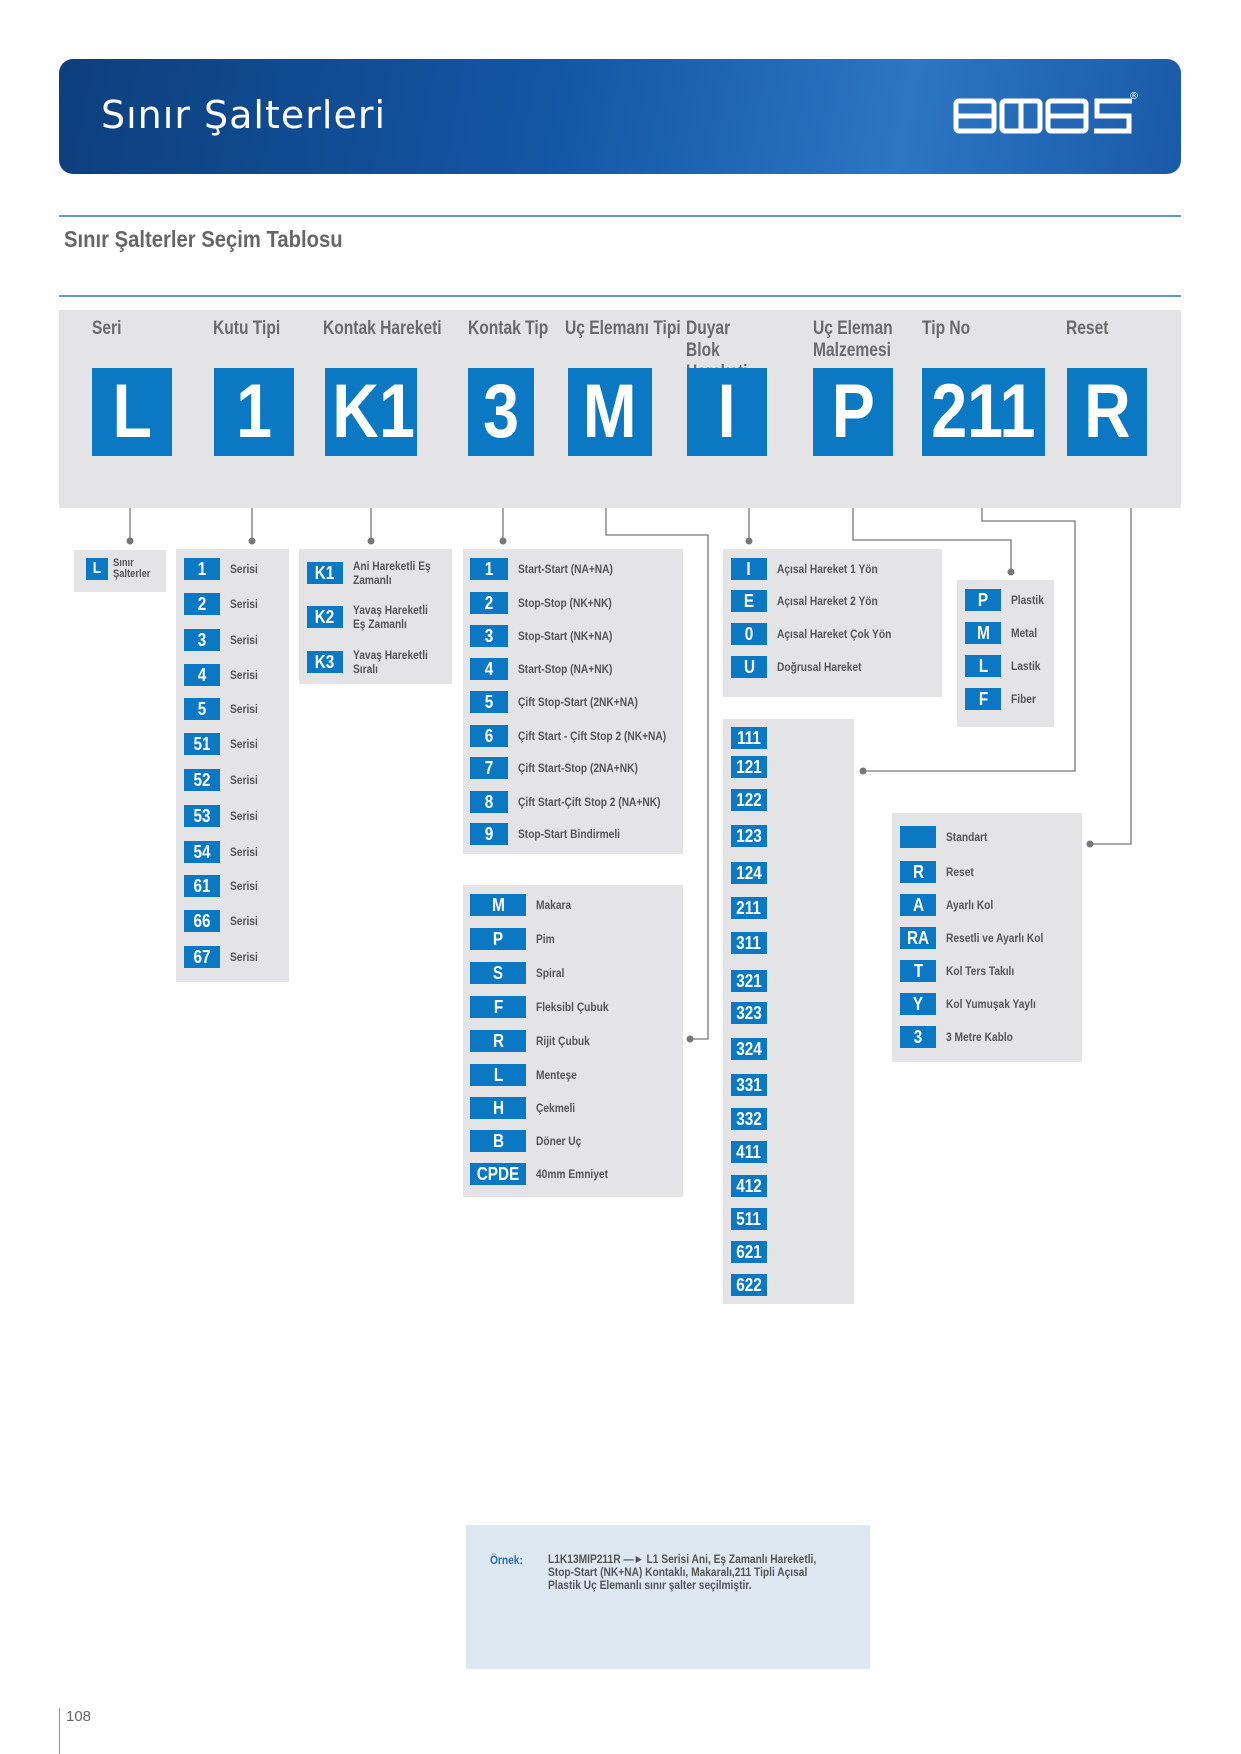  I want to click on list-item: K1 Ani Hareketli Eş Zamanlı, so click(377, 573).